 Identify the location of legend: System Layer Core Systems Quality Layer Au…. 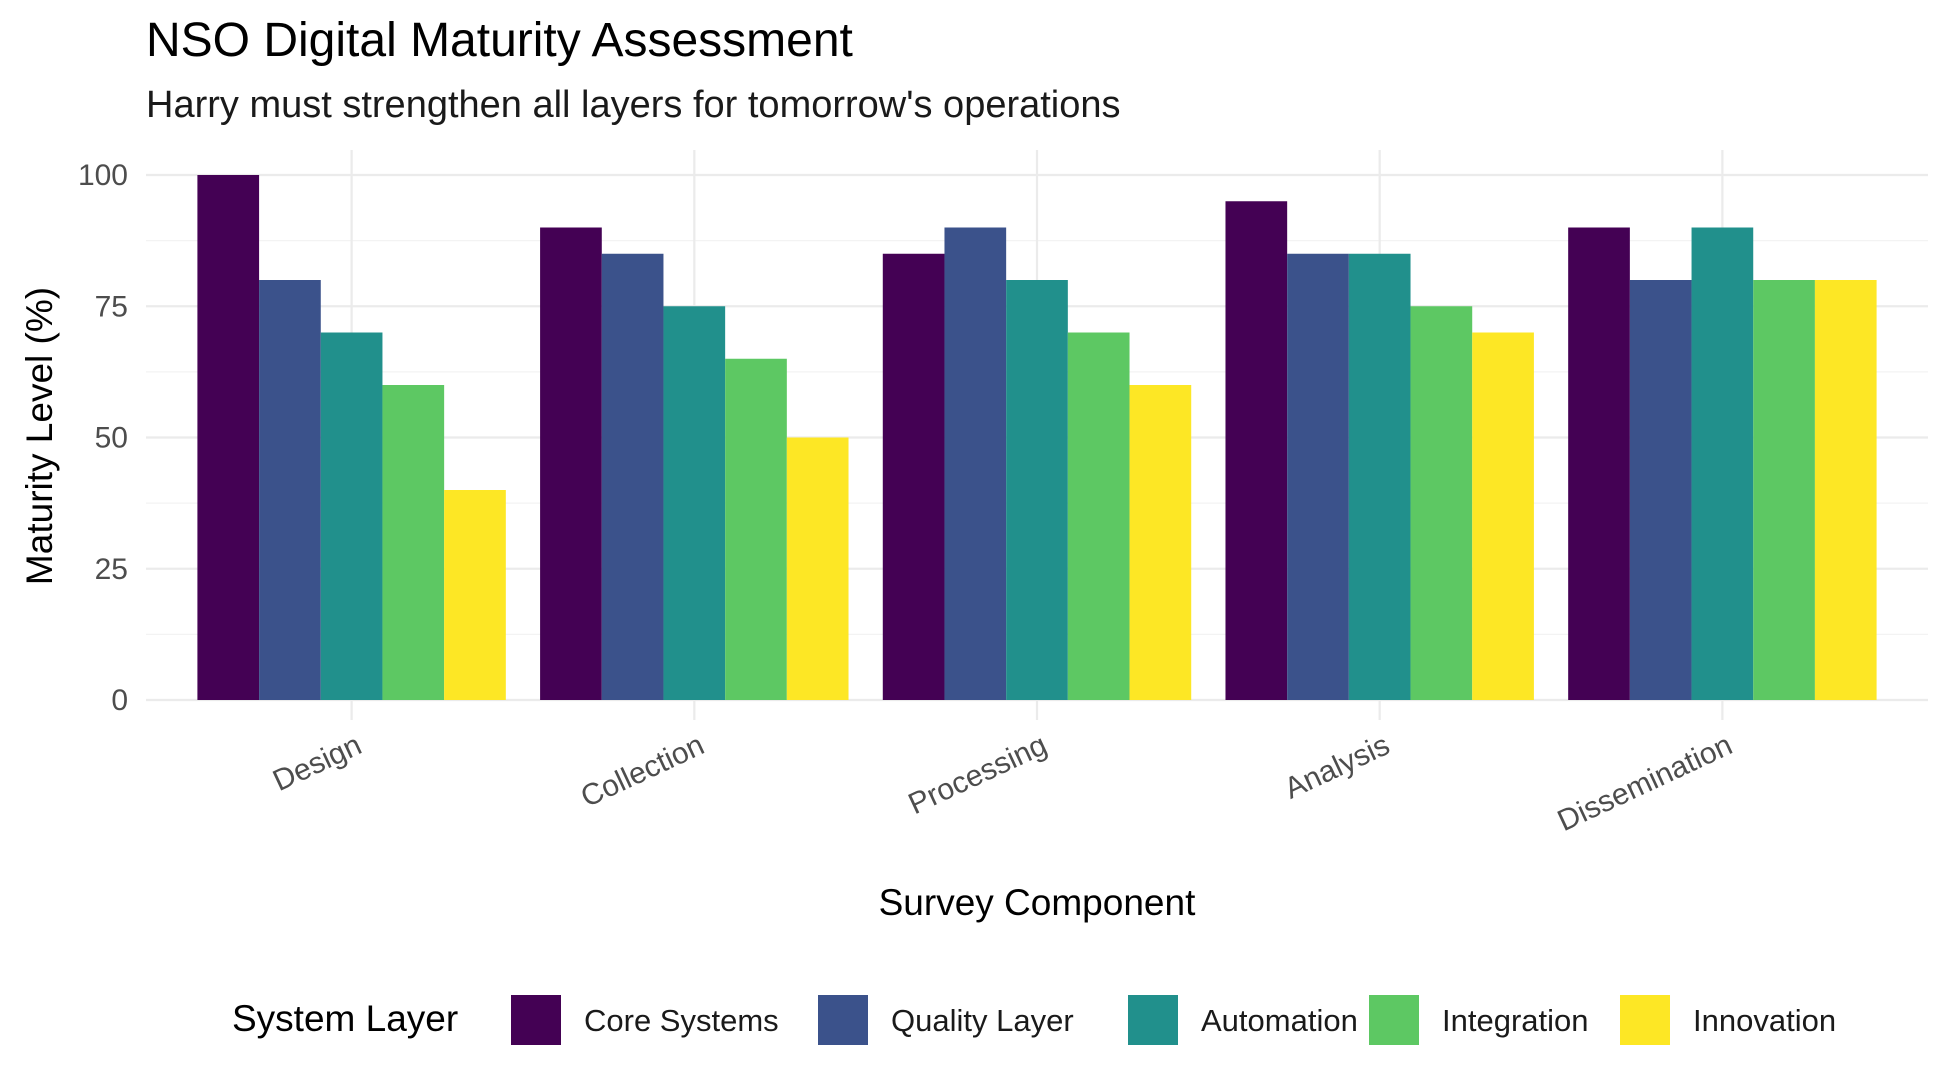
(1034, 1020).